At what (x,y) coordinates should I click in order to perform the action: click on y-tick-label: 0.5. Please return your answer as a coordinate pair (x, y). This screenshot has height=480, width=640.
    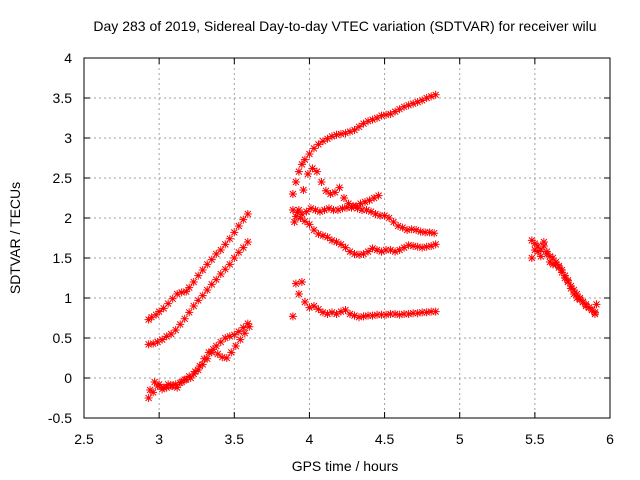
    Looking at the image, I should click on (63, 338).